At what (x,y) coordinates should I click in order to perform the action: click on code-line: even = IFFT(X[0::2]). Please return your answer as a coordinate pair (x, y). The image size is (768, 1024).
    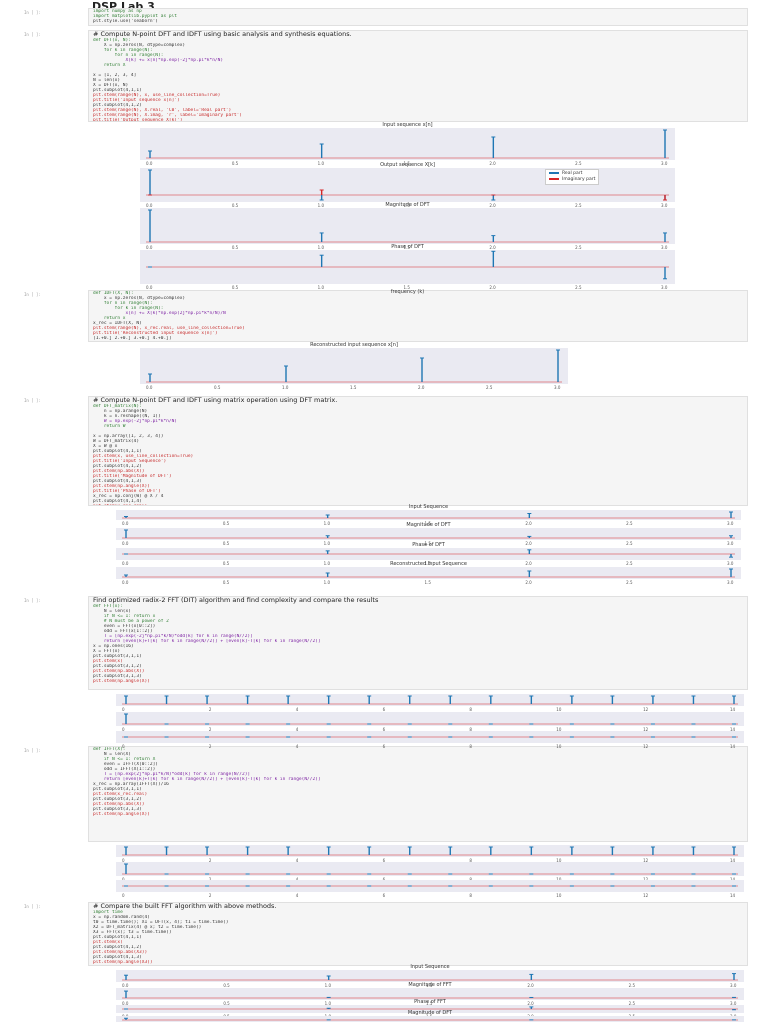
    Looking at the image, I should click on (126, 764).